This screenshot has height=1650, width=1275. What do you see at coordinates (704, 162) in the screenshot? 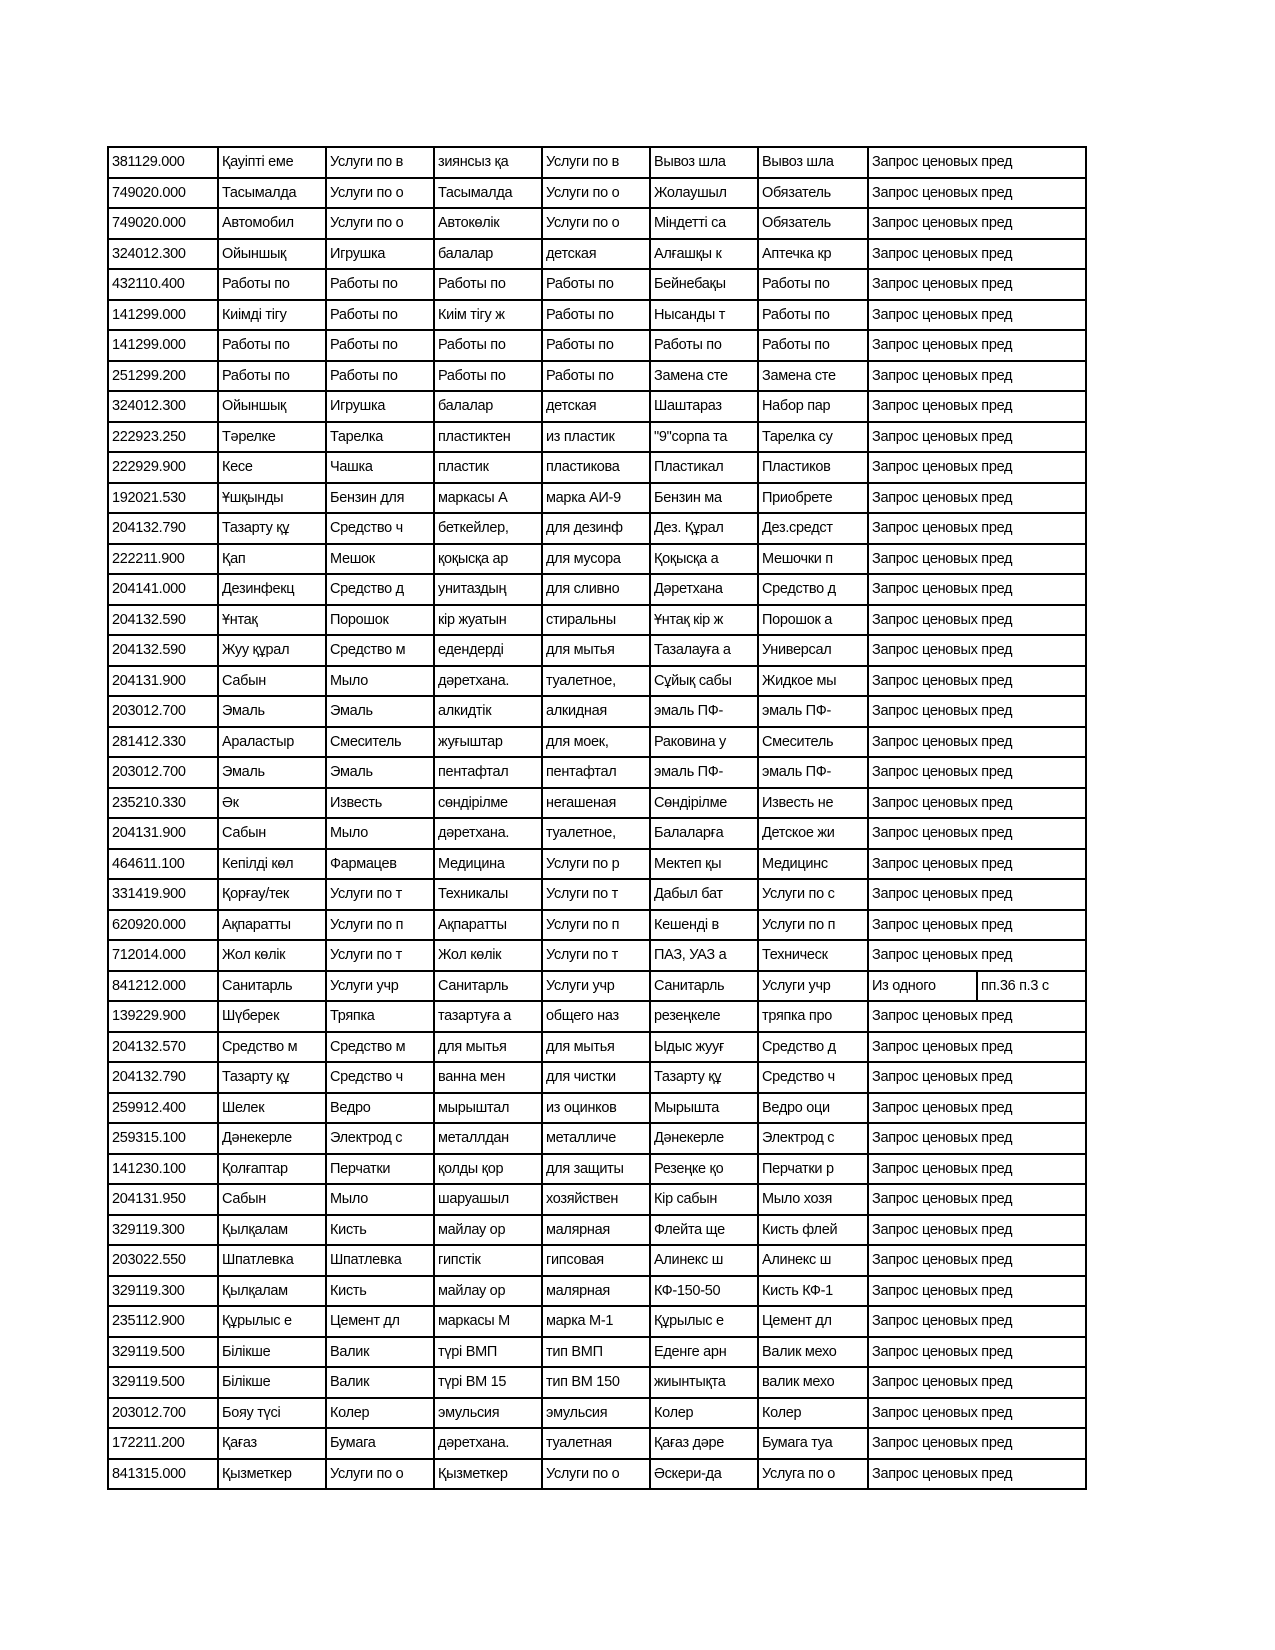
I see `cell: Вывоз шла` at bounding box center [704, 162].